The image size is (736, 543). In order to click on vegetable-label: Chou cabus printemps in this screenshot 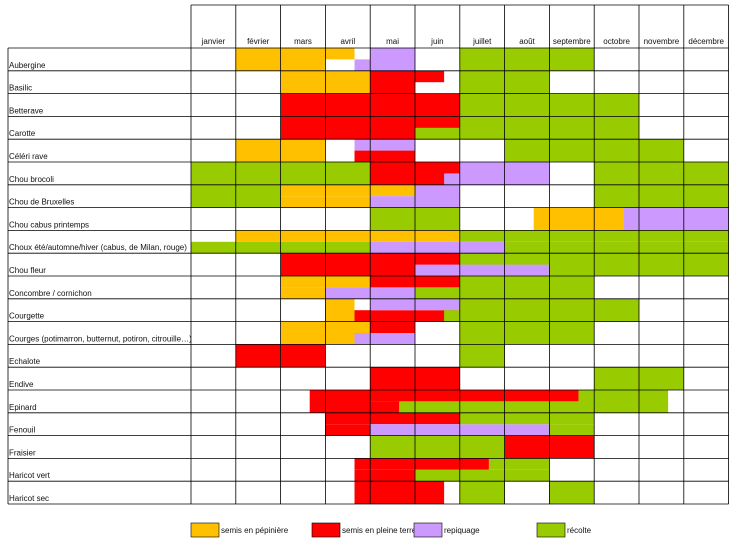, I will do `click(49, 224)`.